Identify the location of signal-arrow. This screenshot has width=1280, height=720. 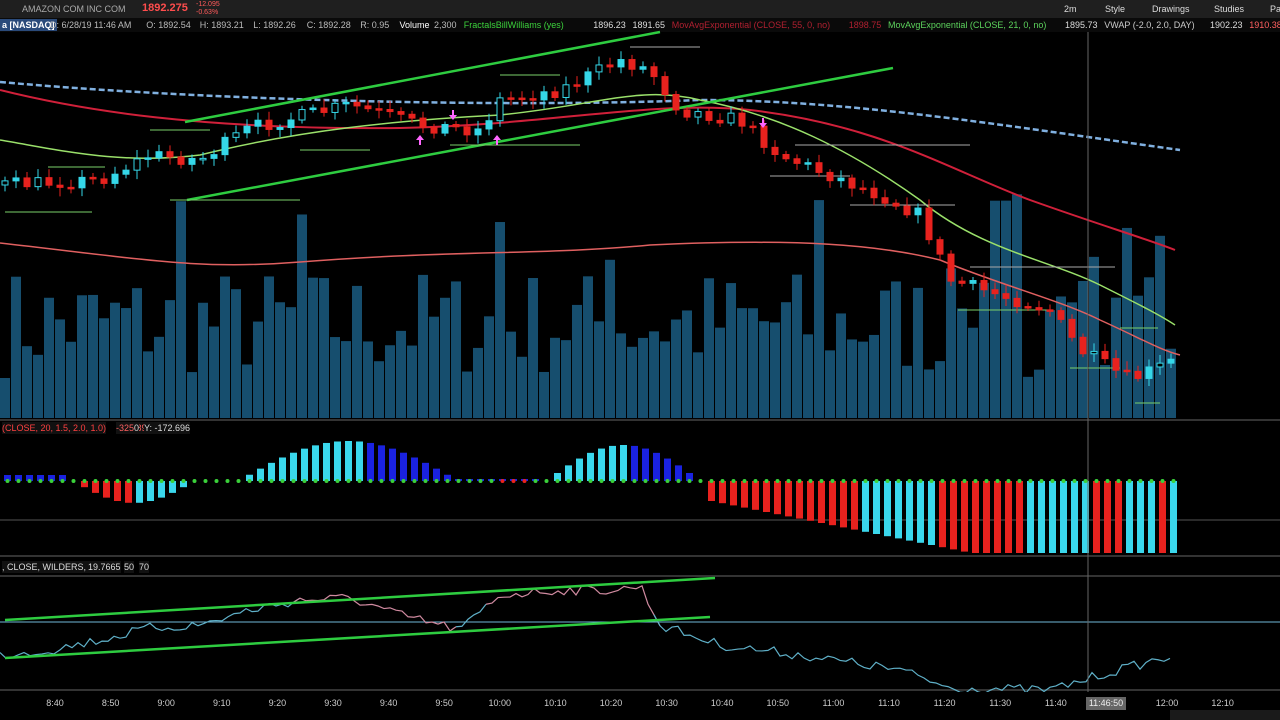
(420, 140).